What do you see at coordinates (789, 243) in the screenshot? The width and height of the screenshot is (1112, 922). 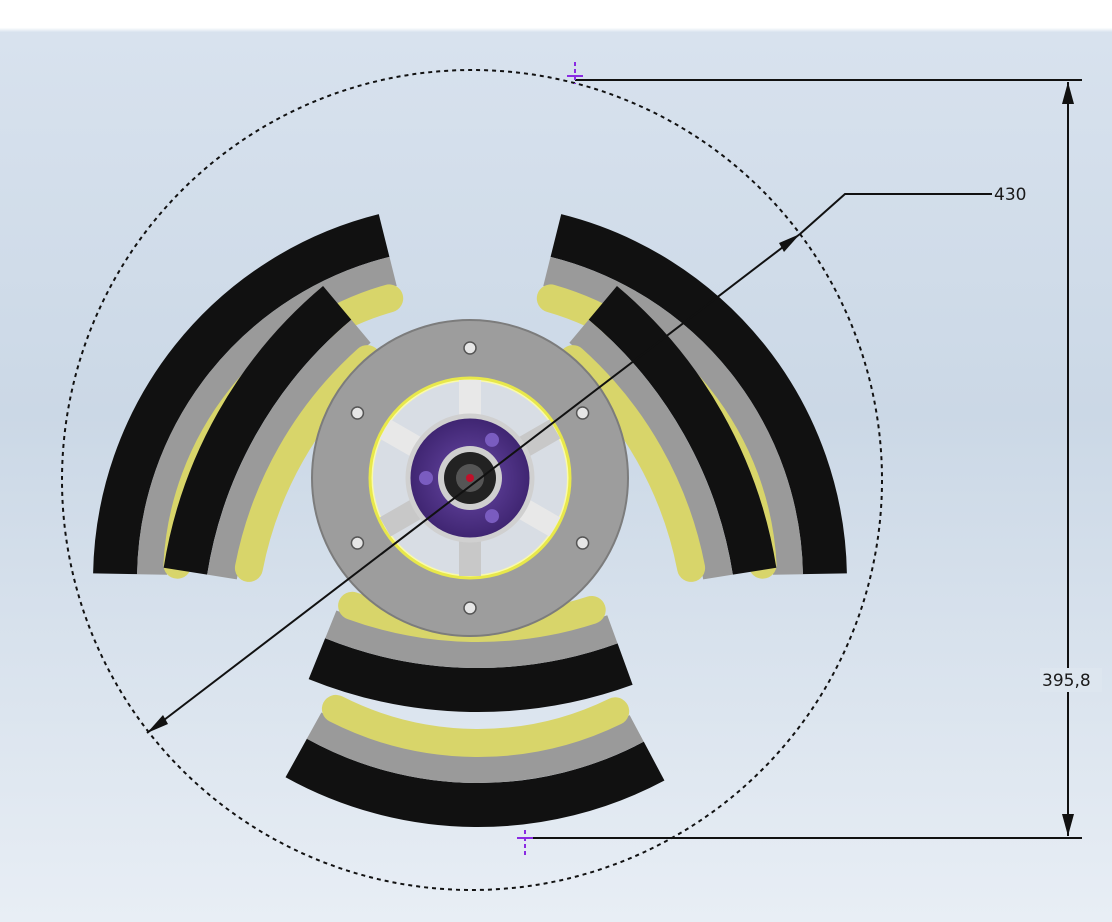 I see `arrow-head-right` at bounding box center [789, 243].